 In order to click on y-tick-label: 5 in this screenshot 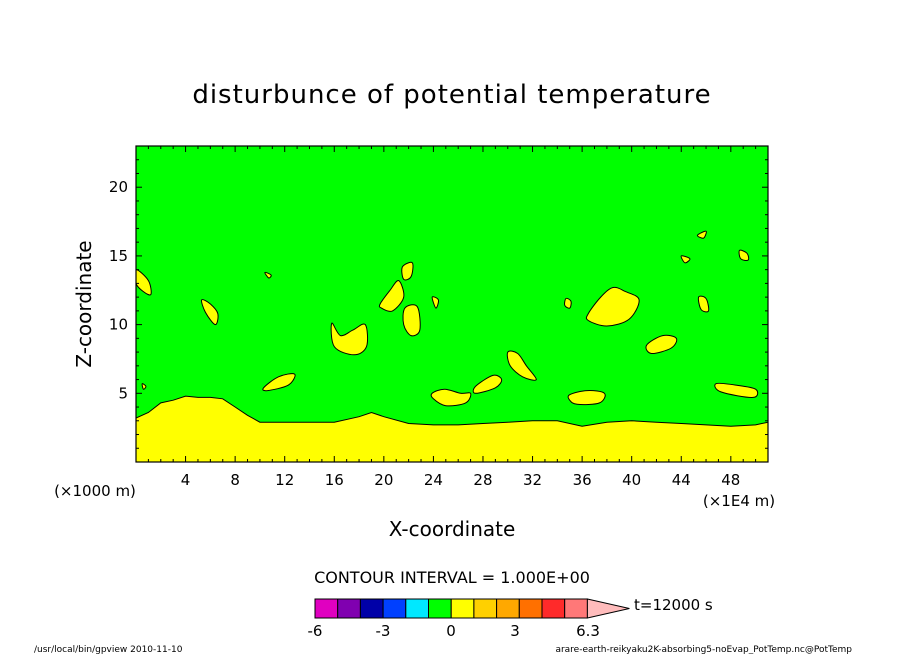, I will do `click(123, 393)`.